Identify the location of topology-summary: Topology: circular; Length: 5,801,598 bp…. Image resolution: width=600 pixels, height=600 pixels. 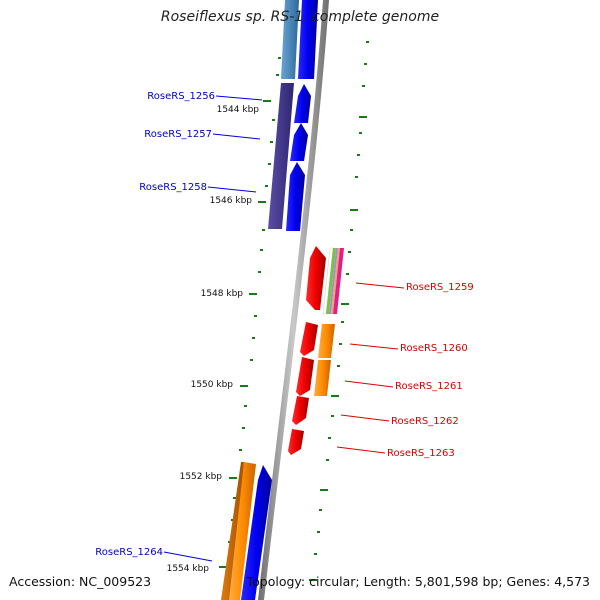
(418, 581).